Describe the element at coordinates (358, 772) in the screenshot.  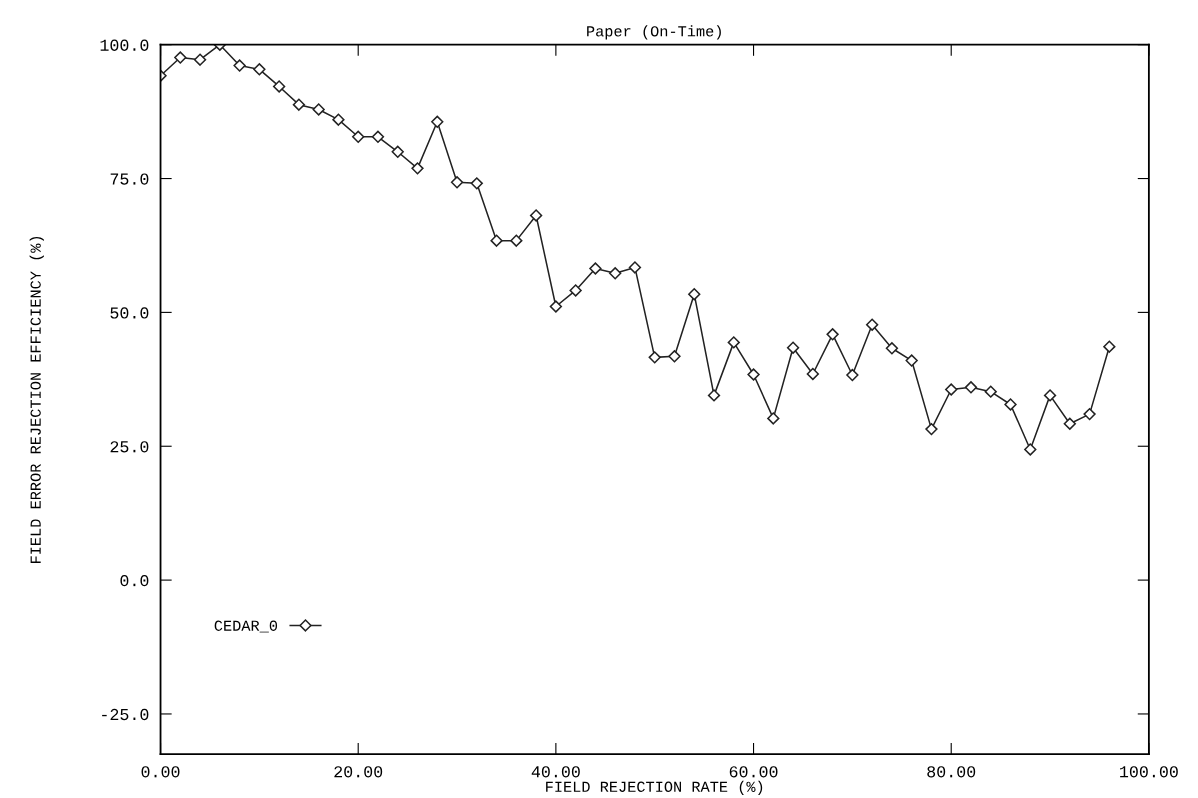
I see `x-tick-label: 20.00` at that location.